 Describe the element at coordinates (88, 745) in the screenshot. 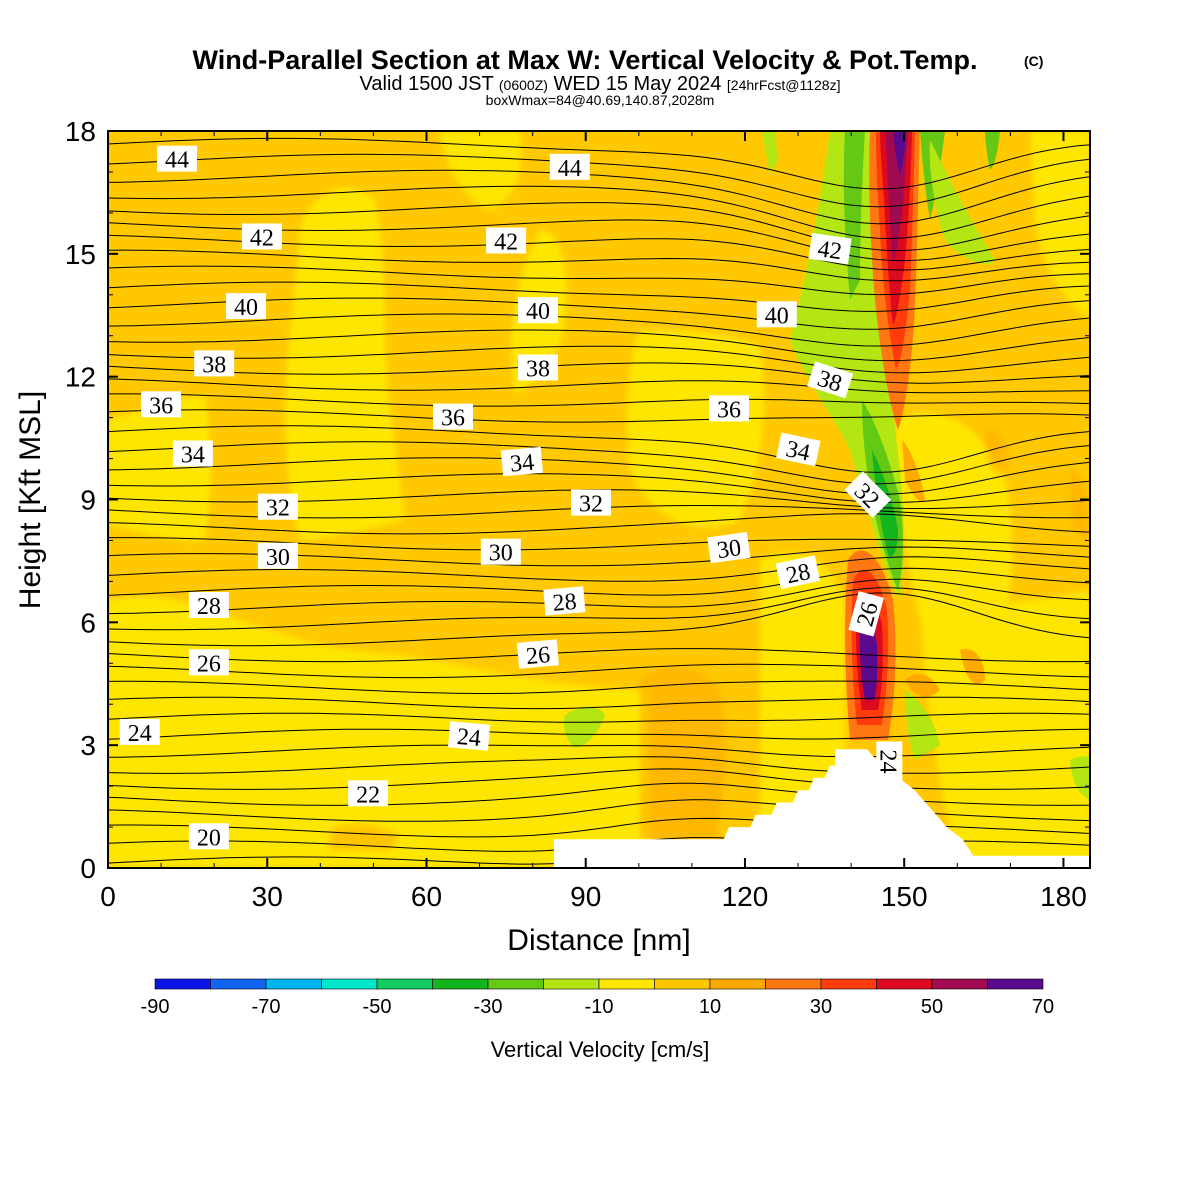

I see `y-tick-label: 3` at that location.